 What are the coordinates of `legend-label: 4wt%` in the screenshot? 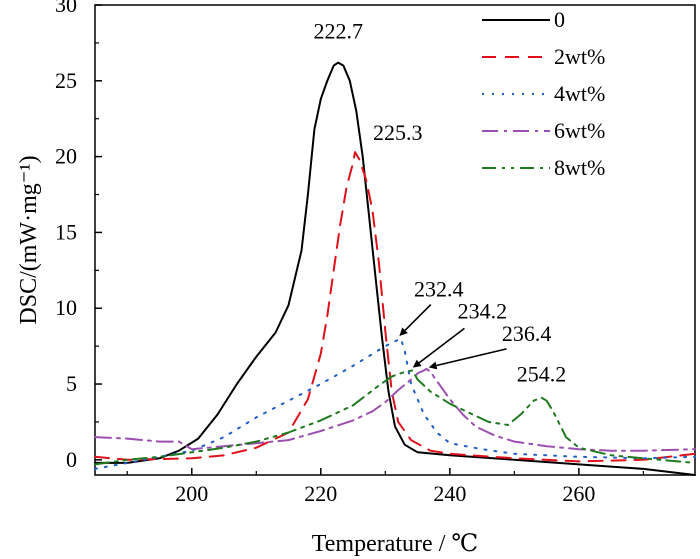 It's located at (579, 93).